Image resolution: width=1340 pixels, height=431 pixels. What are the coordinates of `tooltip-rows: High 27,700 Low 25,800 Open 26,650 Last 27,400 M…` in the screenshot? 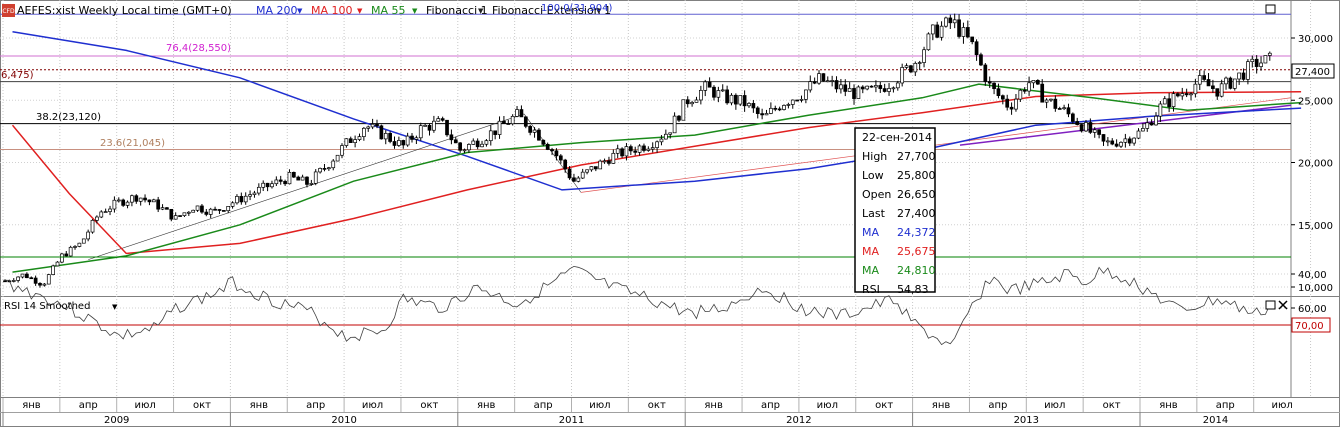 It's located at (899, 223).